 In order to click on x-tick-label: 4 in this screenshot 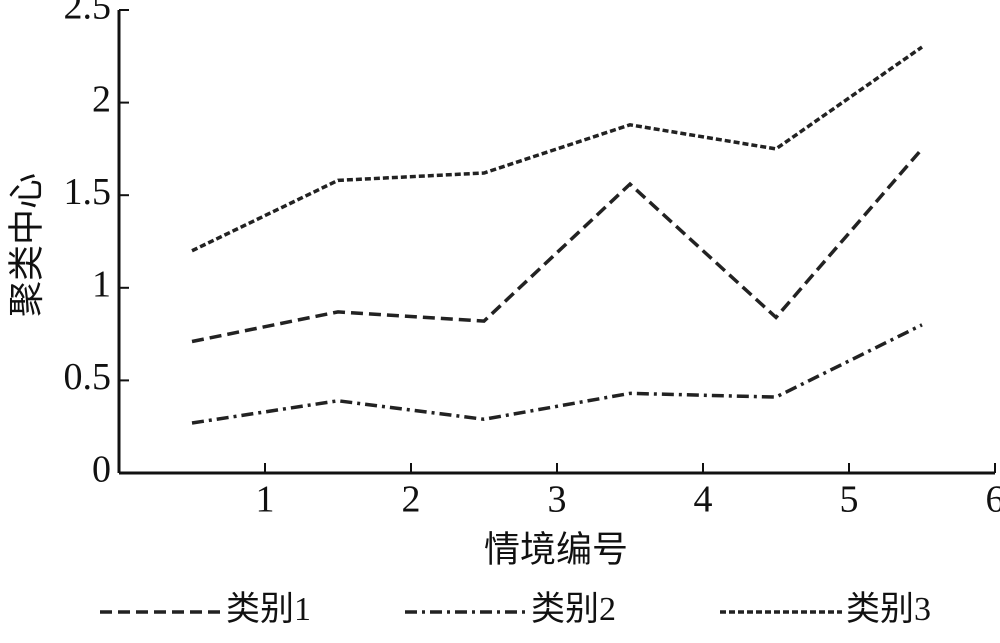, I will do `click(703, 500)`.